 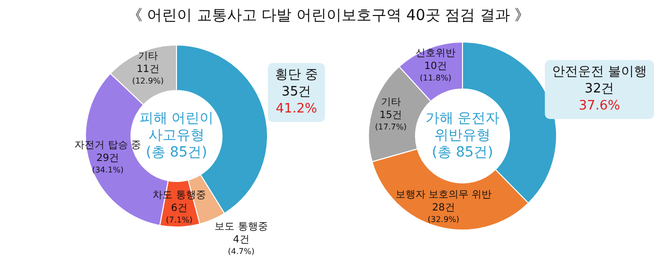 What do you see at coordinates (599, 97) in the screenshot?
I see `data-label: 32건 37.6%` at bounding box center [599, 97].